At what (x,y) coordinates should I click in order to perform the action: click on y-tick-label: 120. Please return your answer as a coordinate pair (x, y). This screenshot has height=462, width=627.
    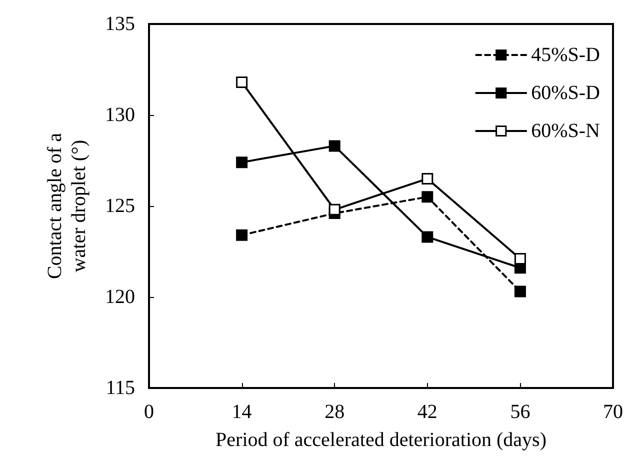
    Looking at the image, I should click on (120, 297).